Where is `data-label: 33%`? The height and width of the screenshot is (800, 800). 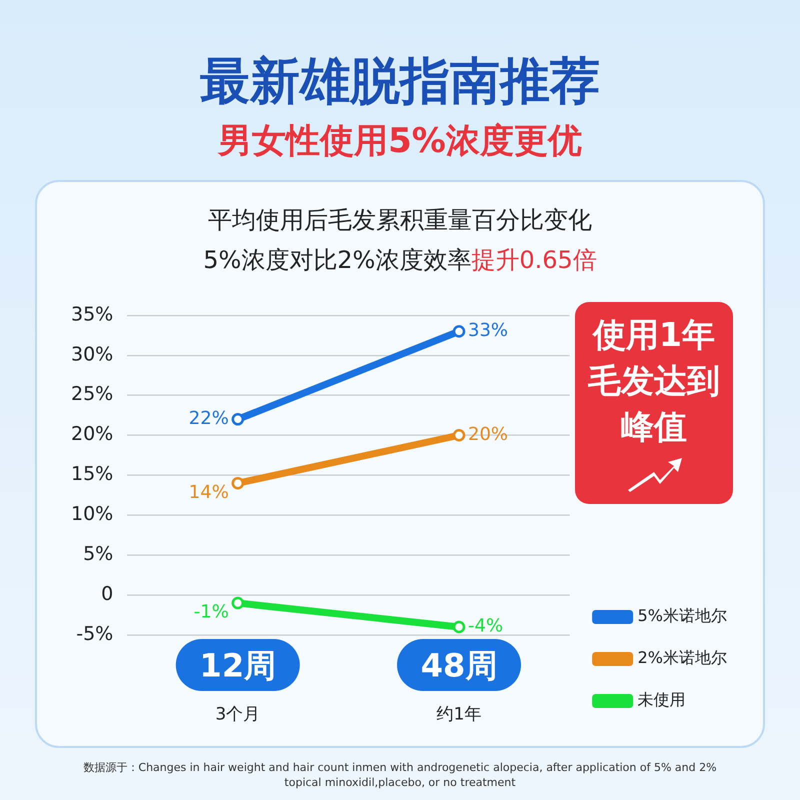 data-label: 33% is located at coordinates (488, 331).